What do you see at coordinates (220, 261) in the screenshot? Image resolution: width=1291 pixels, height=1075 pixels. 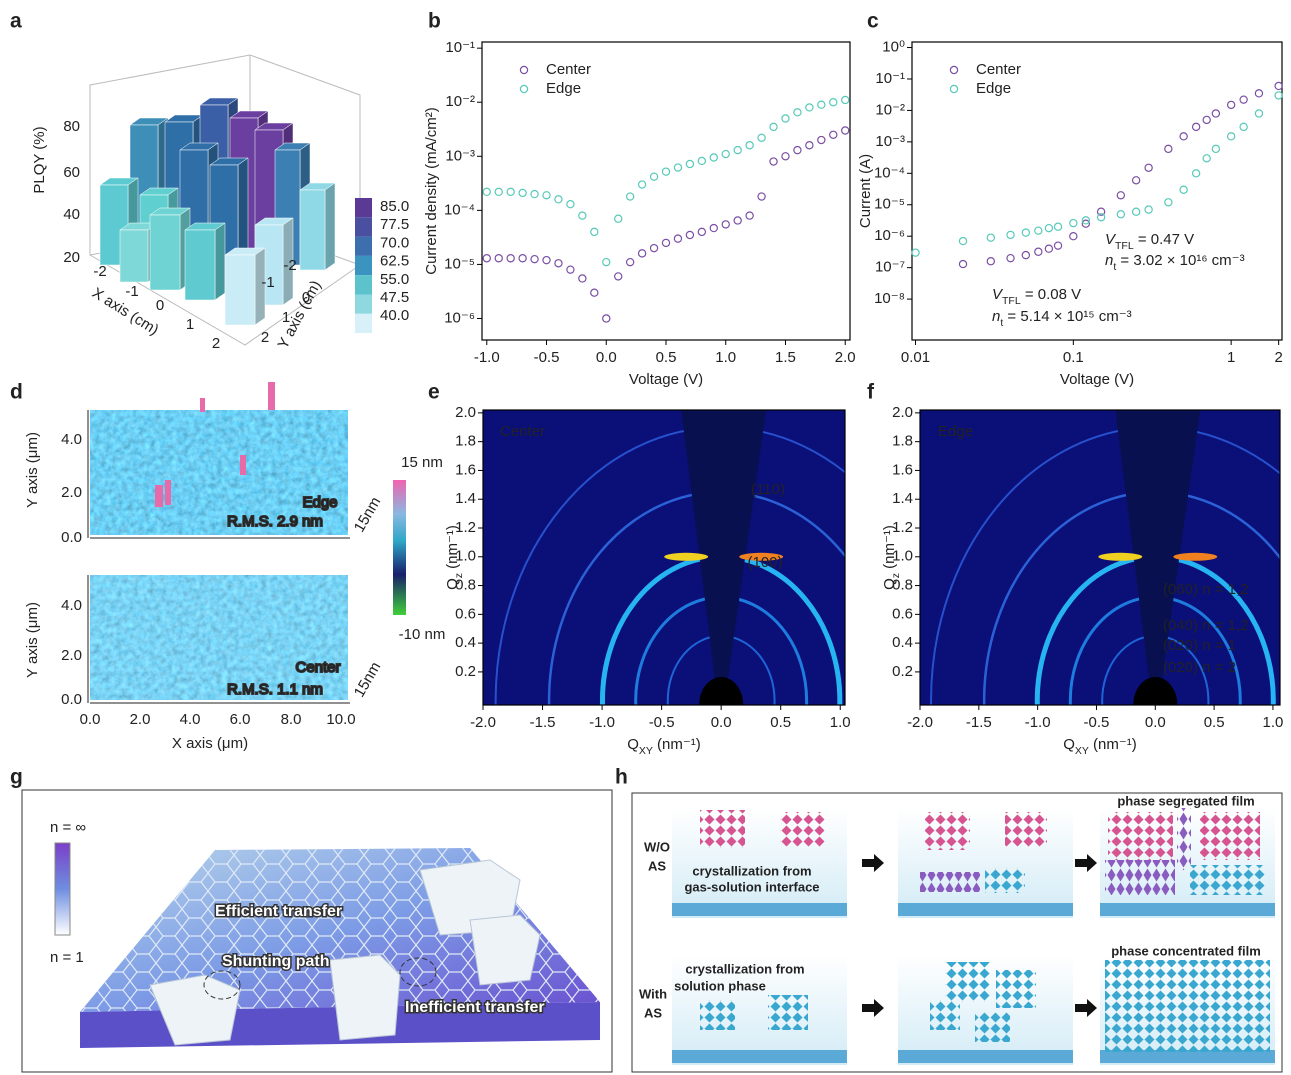 I see `bar-side` at bounding box center [220, 261].